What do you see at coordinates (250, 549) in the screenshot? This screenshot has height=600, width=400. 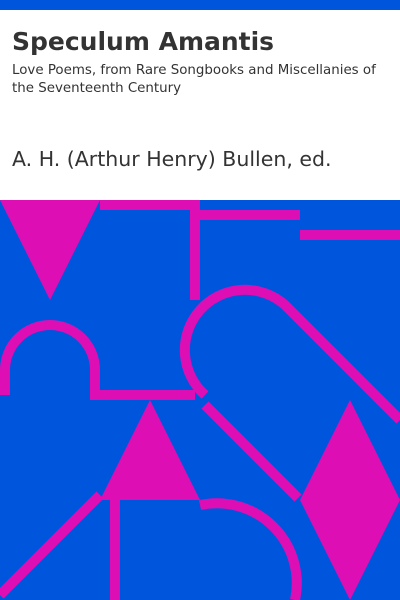 I see `arc-lower-center` at bounding box center [250, 549].